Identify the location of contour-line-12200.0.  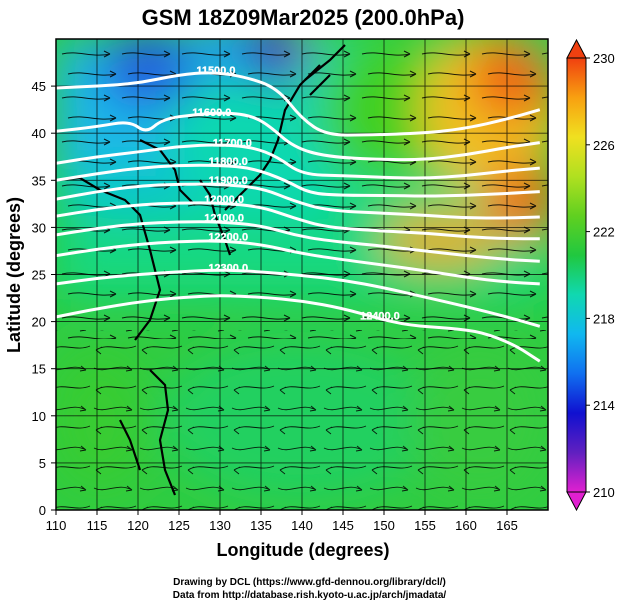
(298, 262).